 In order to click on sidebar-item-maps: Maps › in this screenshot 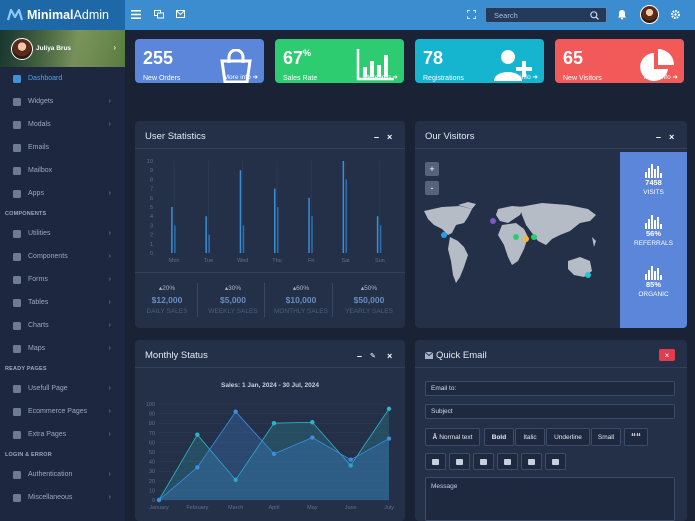, I will do `click(62, 348)`.